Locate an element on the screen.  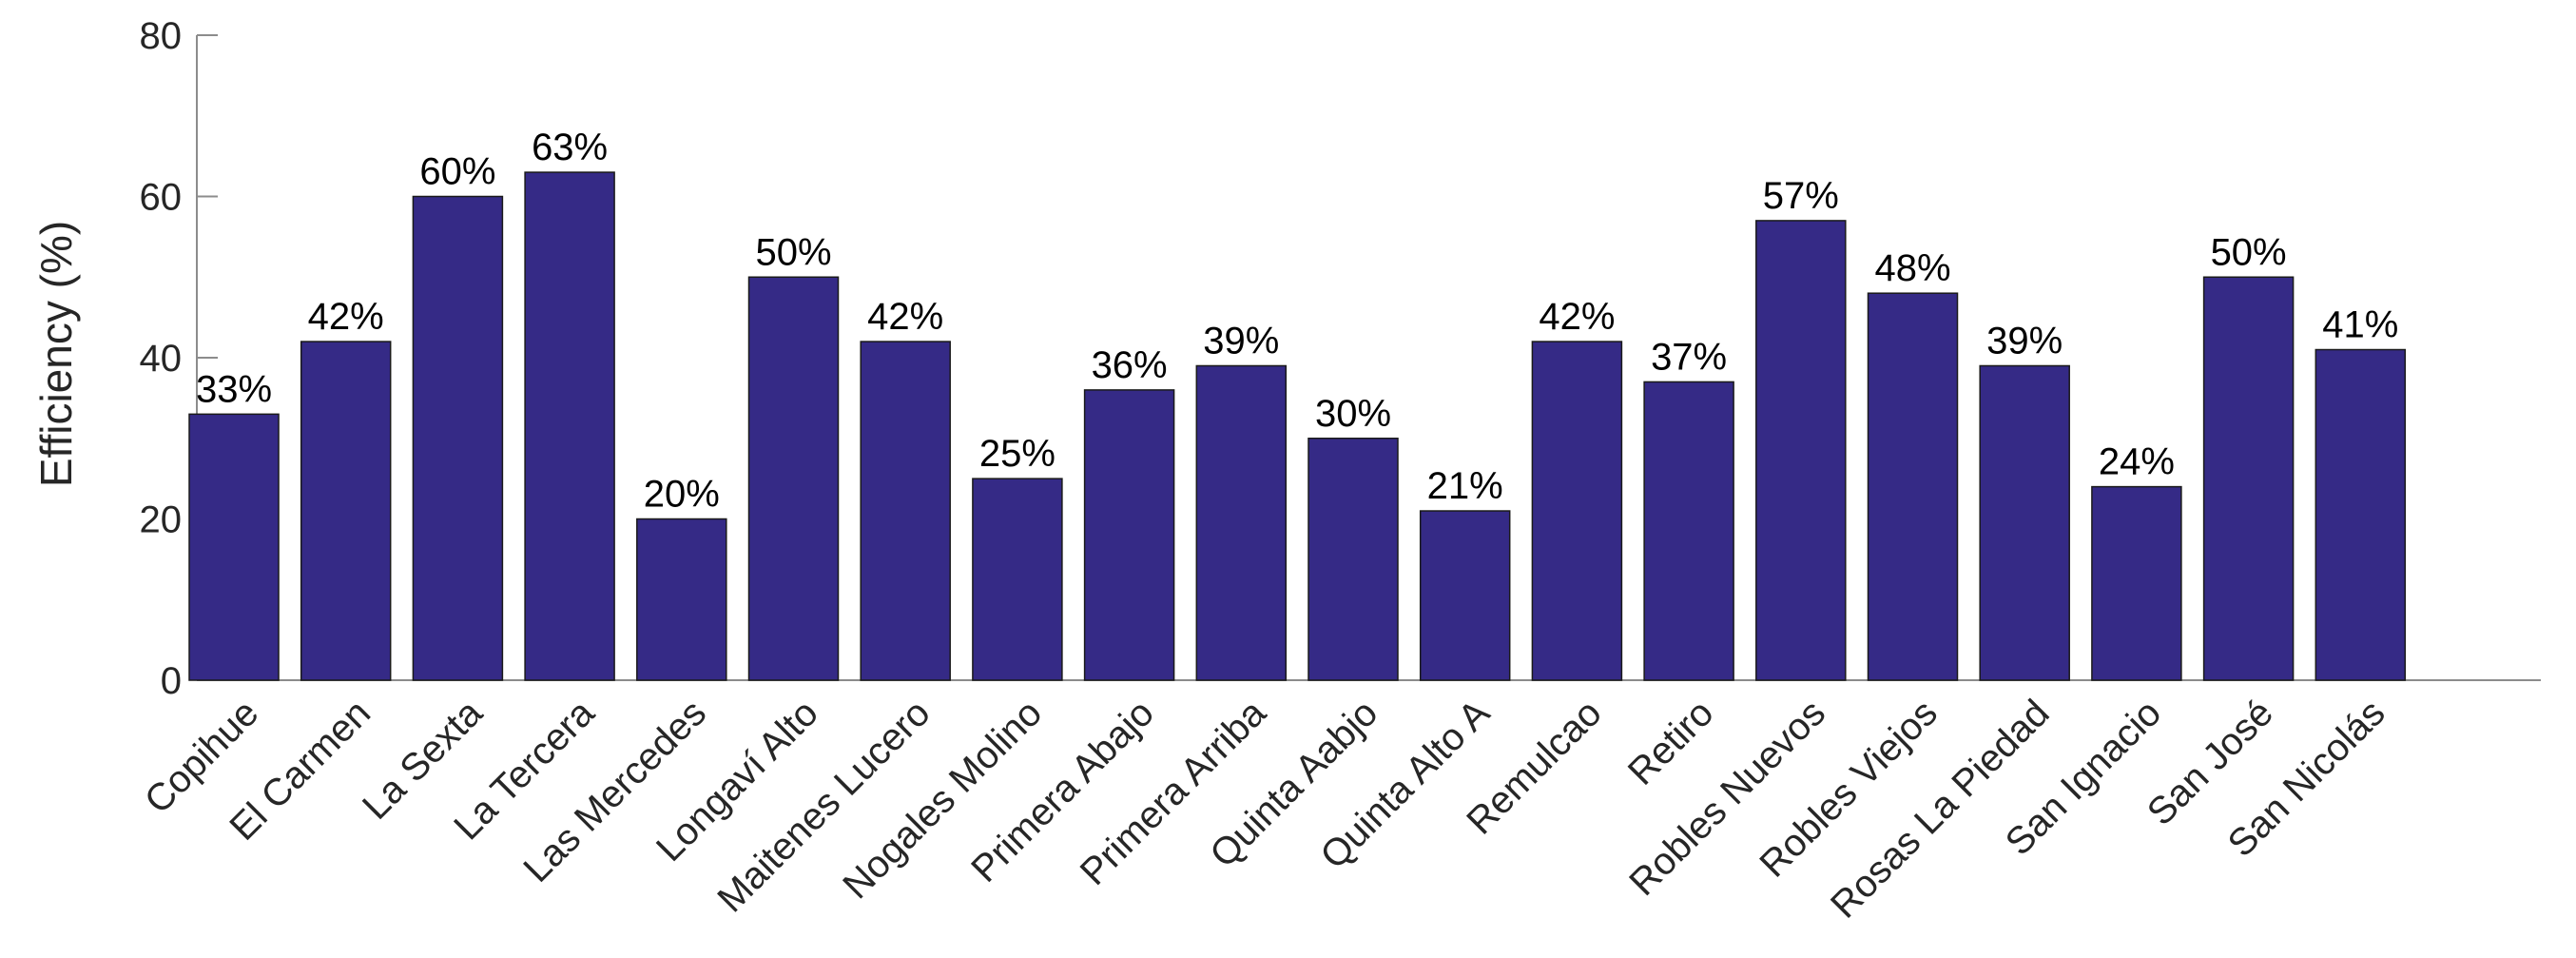
x-tick-label: Nogales Molino is located at coordinates (942, 799).